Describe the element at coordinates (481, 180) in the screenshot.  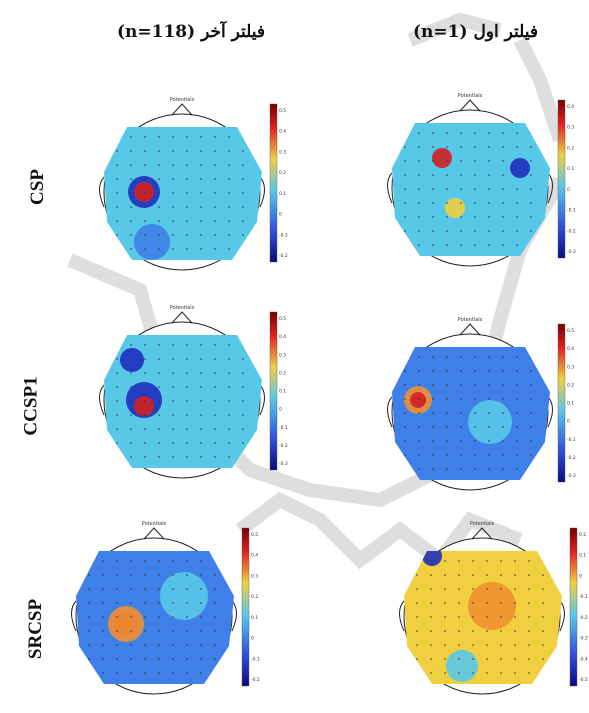
I see `topomap-svg: Potentials 0.4 0.3 0.2 0.1 0 -0.1 -0.2 -0.3` at that location.